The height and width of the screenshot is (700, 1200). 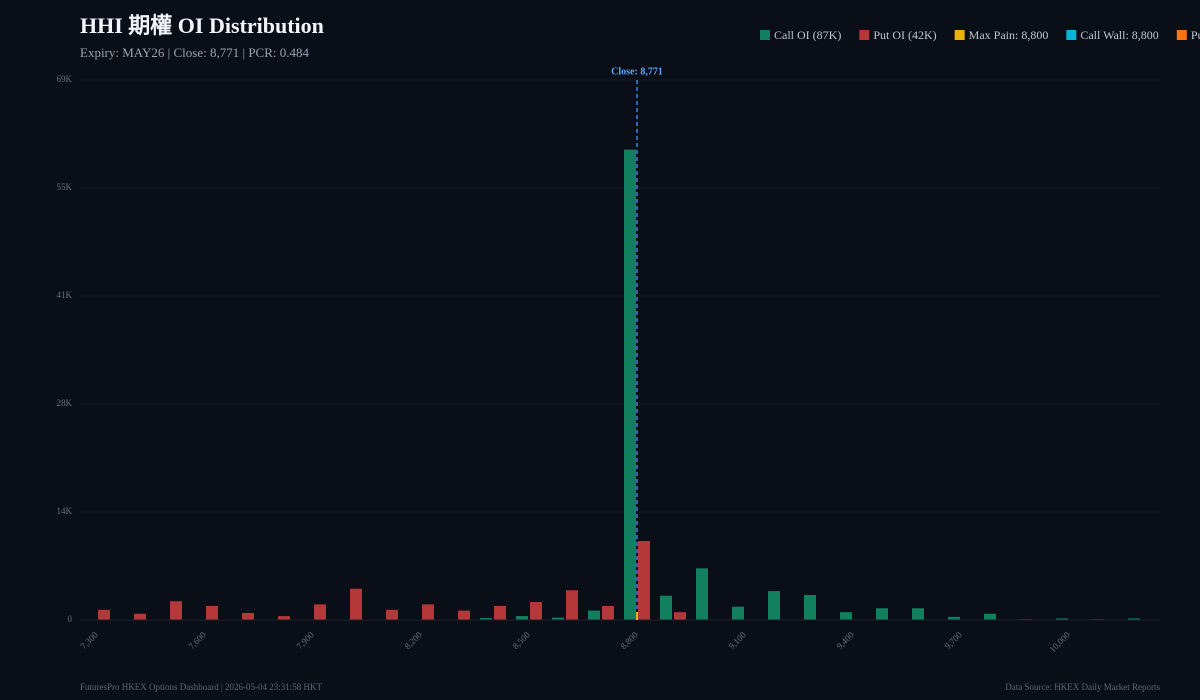 I want to click on legend-label: Max Pain: 8,800, so click(x=1009, y=35).